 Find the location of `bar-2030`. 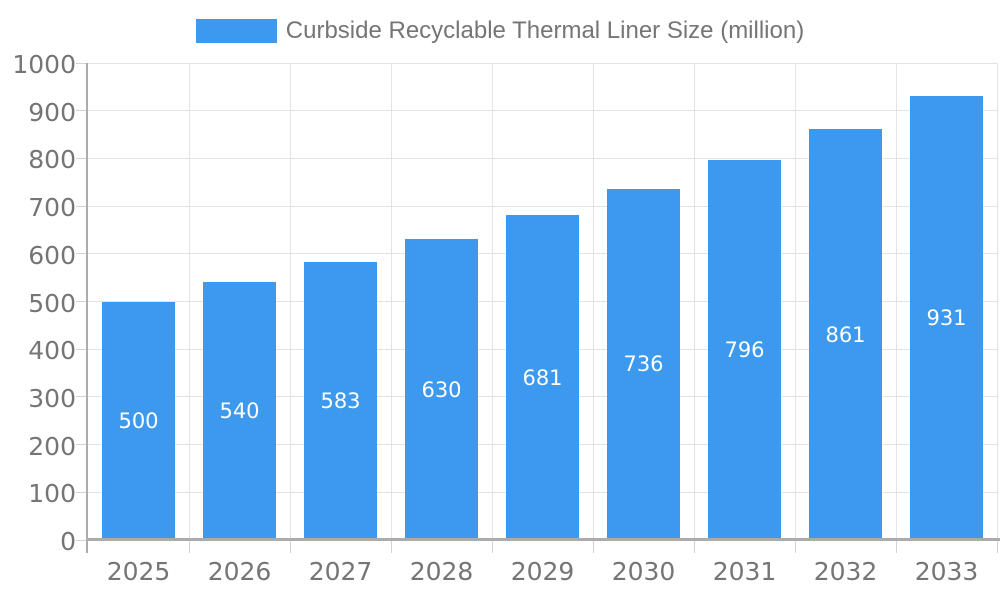

bar-2030 is located at coordinates (643, 364).